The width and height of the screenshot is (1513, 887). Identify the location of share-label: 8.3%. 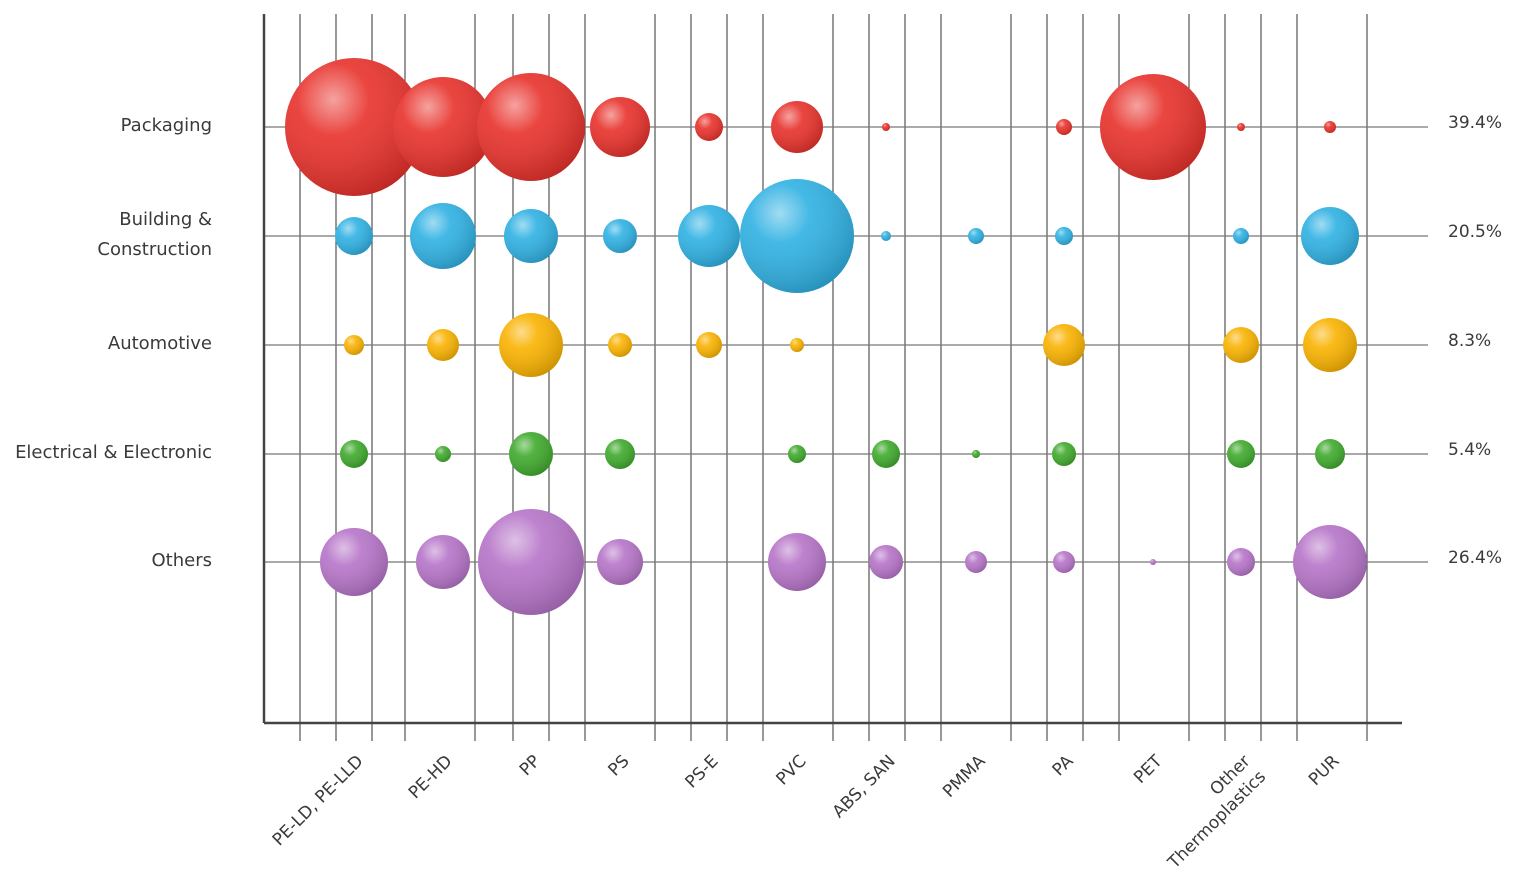
(1470, 341).